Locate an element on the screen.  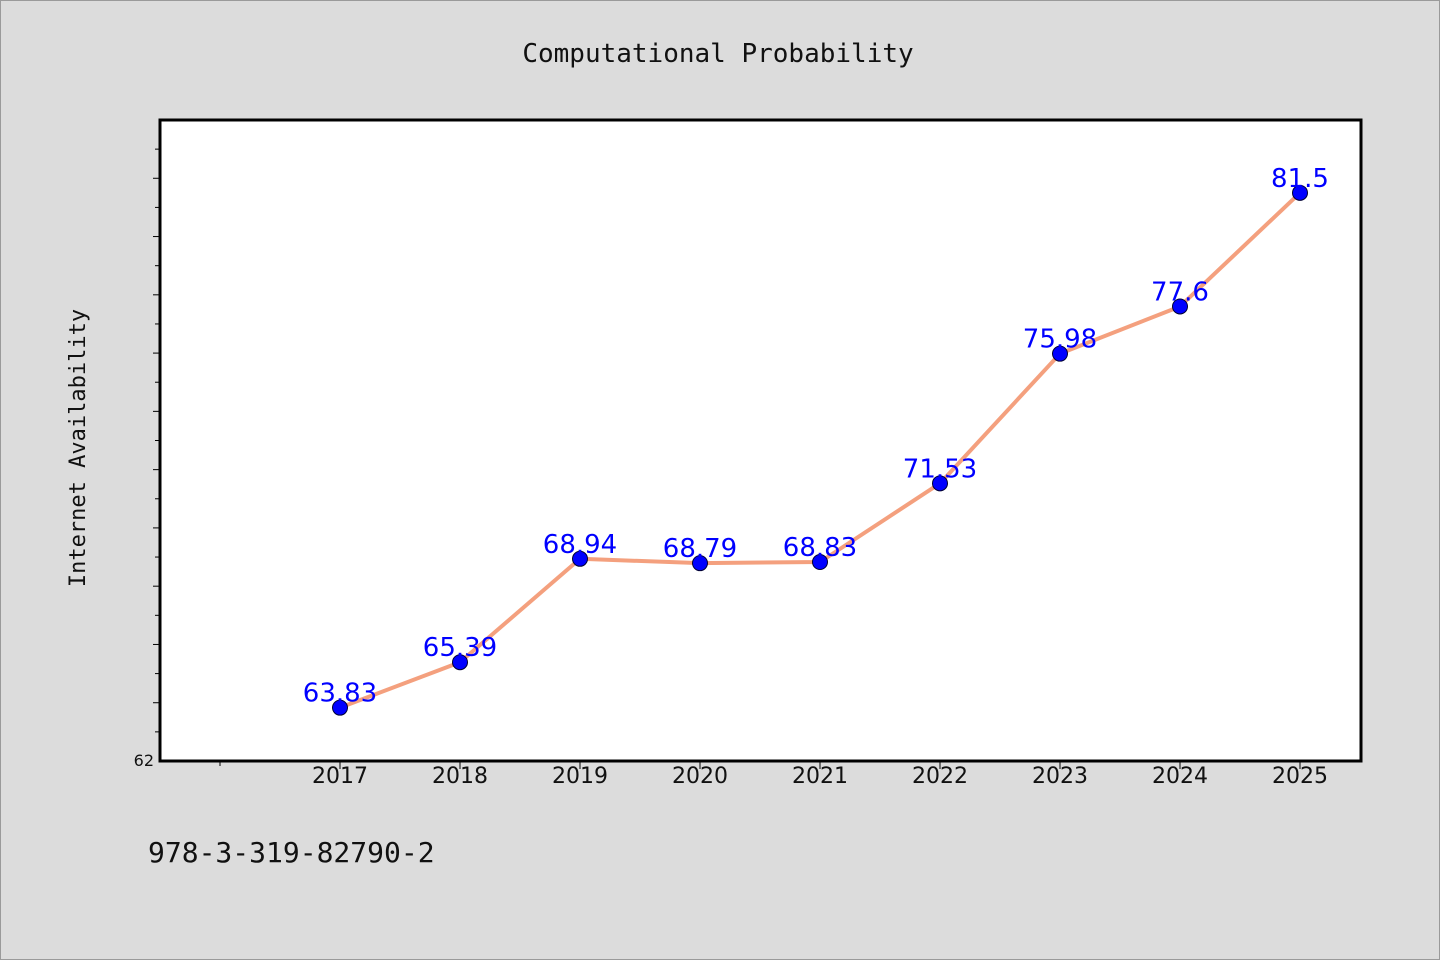
chart-title: Computational Probability is located at coordinates (717, 54).